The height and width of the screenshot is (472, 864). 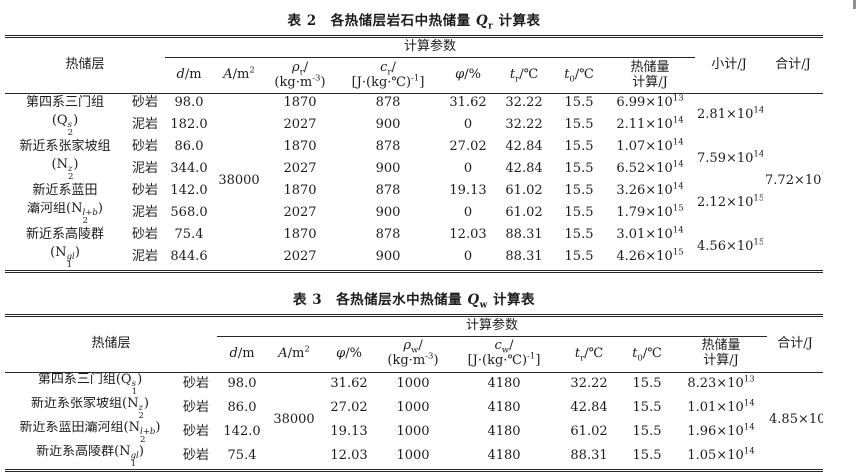 What do you see at coordinates (650, 146) in the screenshot?
I see `cell-q: 1.07×10¹⁴` at bounding box center [650, 146].